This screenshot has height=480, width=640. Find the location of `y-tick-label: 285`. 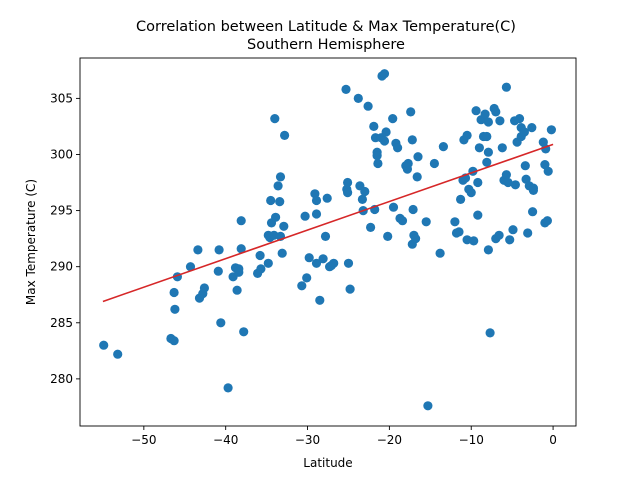

y-tick-label: 285 is located at coordinates (61, 323).